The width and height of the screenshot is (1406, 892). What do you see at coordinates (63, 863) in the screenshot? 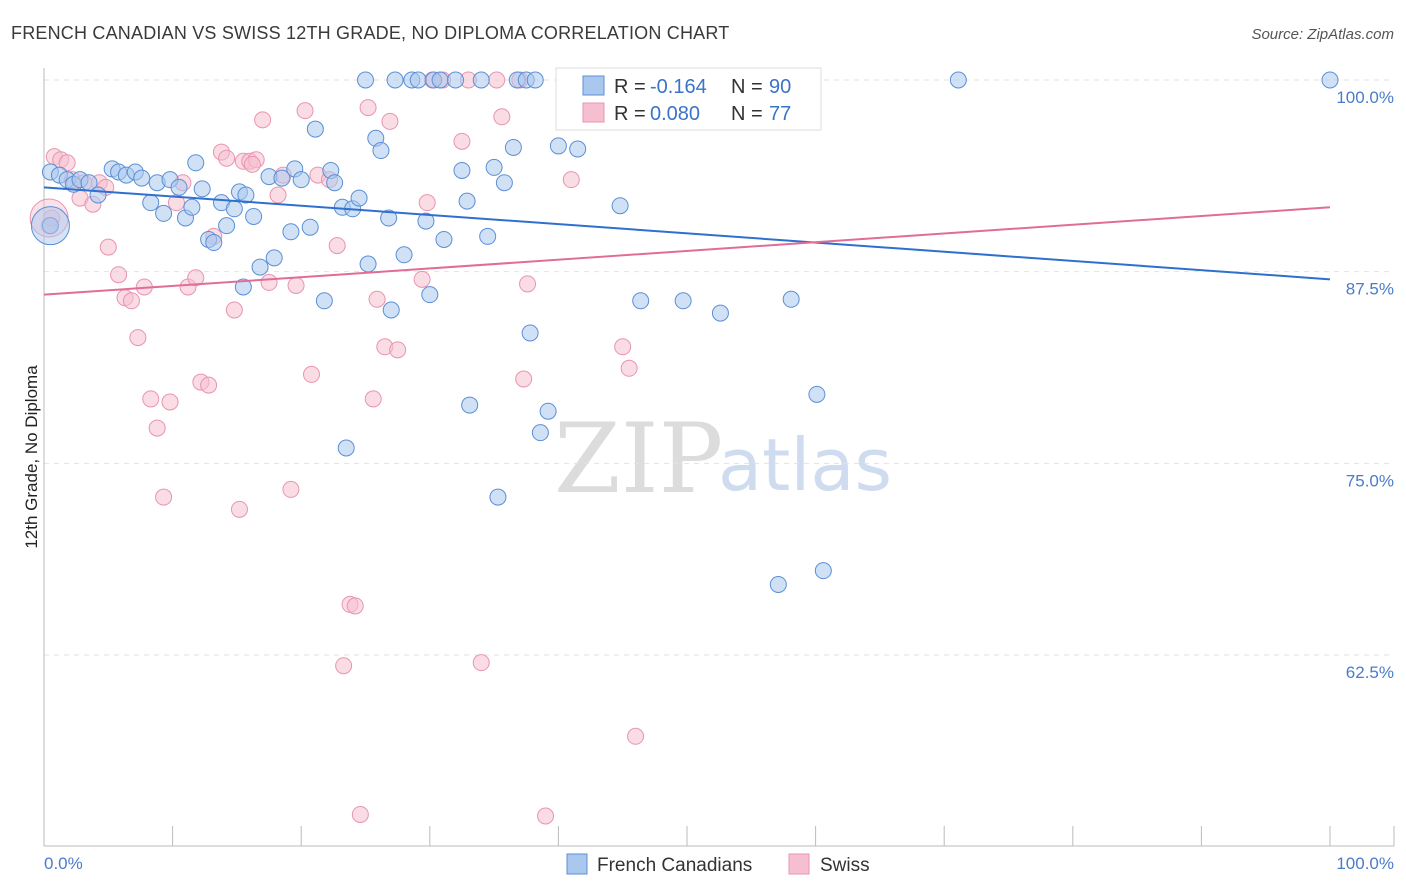
I see `x-tick-label-min: 0.0%` at bounding box center [63, 863].